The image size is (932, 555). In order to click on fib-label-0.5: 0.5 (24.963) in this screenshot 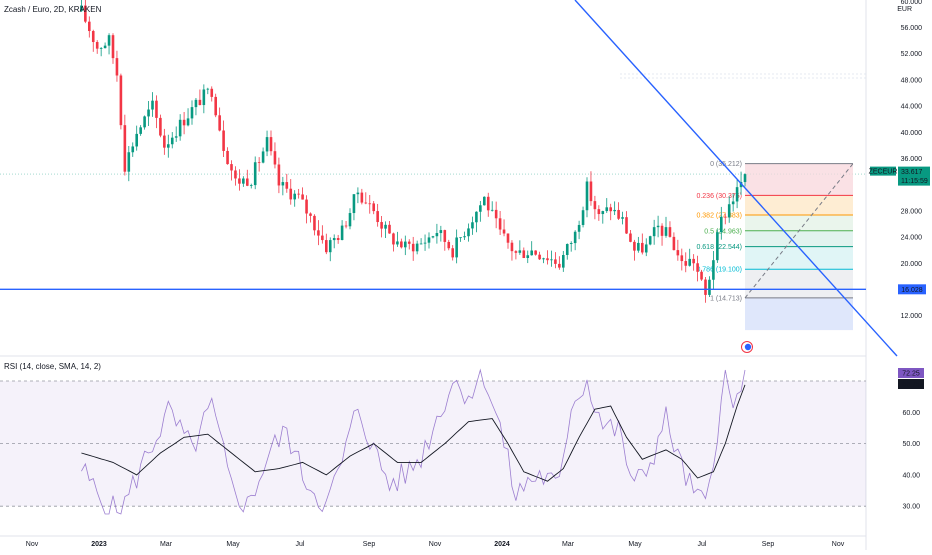, I will do `click(723, 231)`.